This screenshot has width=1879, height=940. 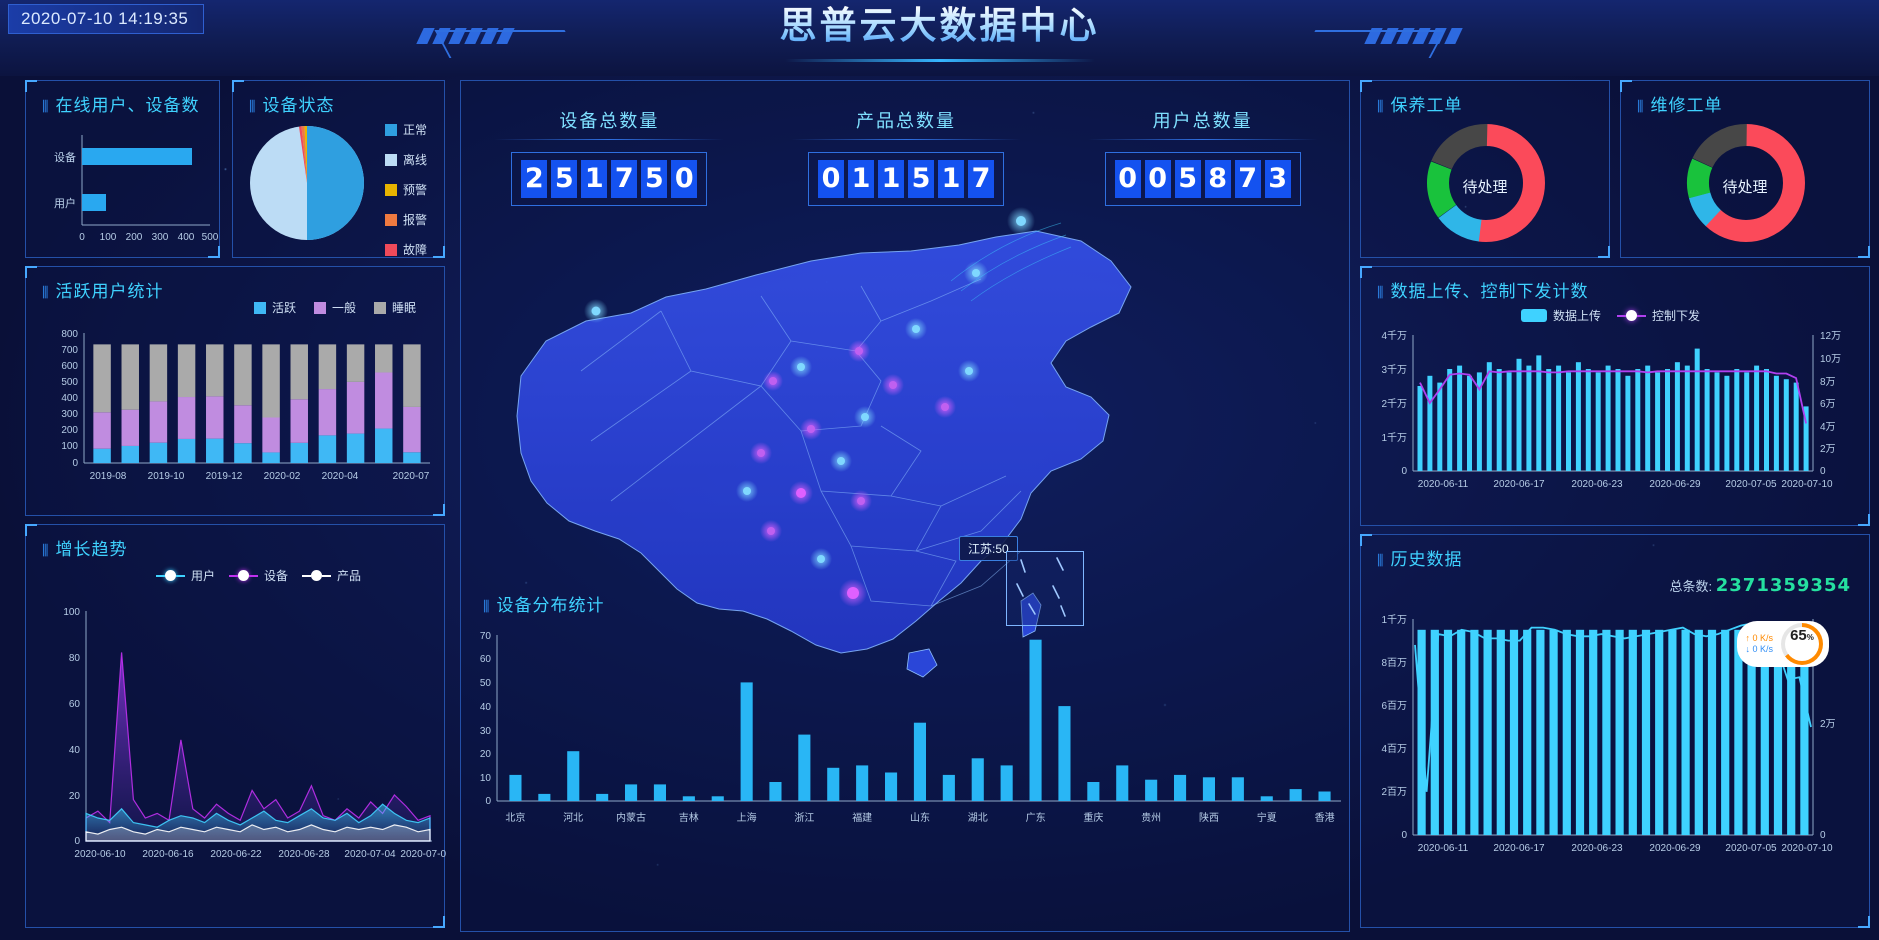 What do you see at coordinates (659, 792) in the screenshot?
I see `bar-辽宁` at bounding box center [659, 792].